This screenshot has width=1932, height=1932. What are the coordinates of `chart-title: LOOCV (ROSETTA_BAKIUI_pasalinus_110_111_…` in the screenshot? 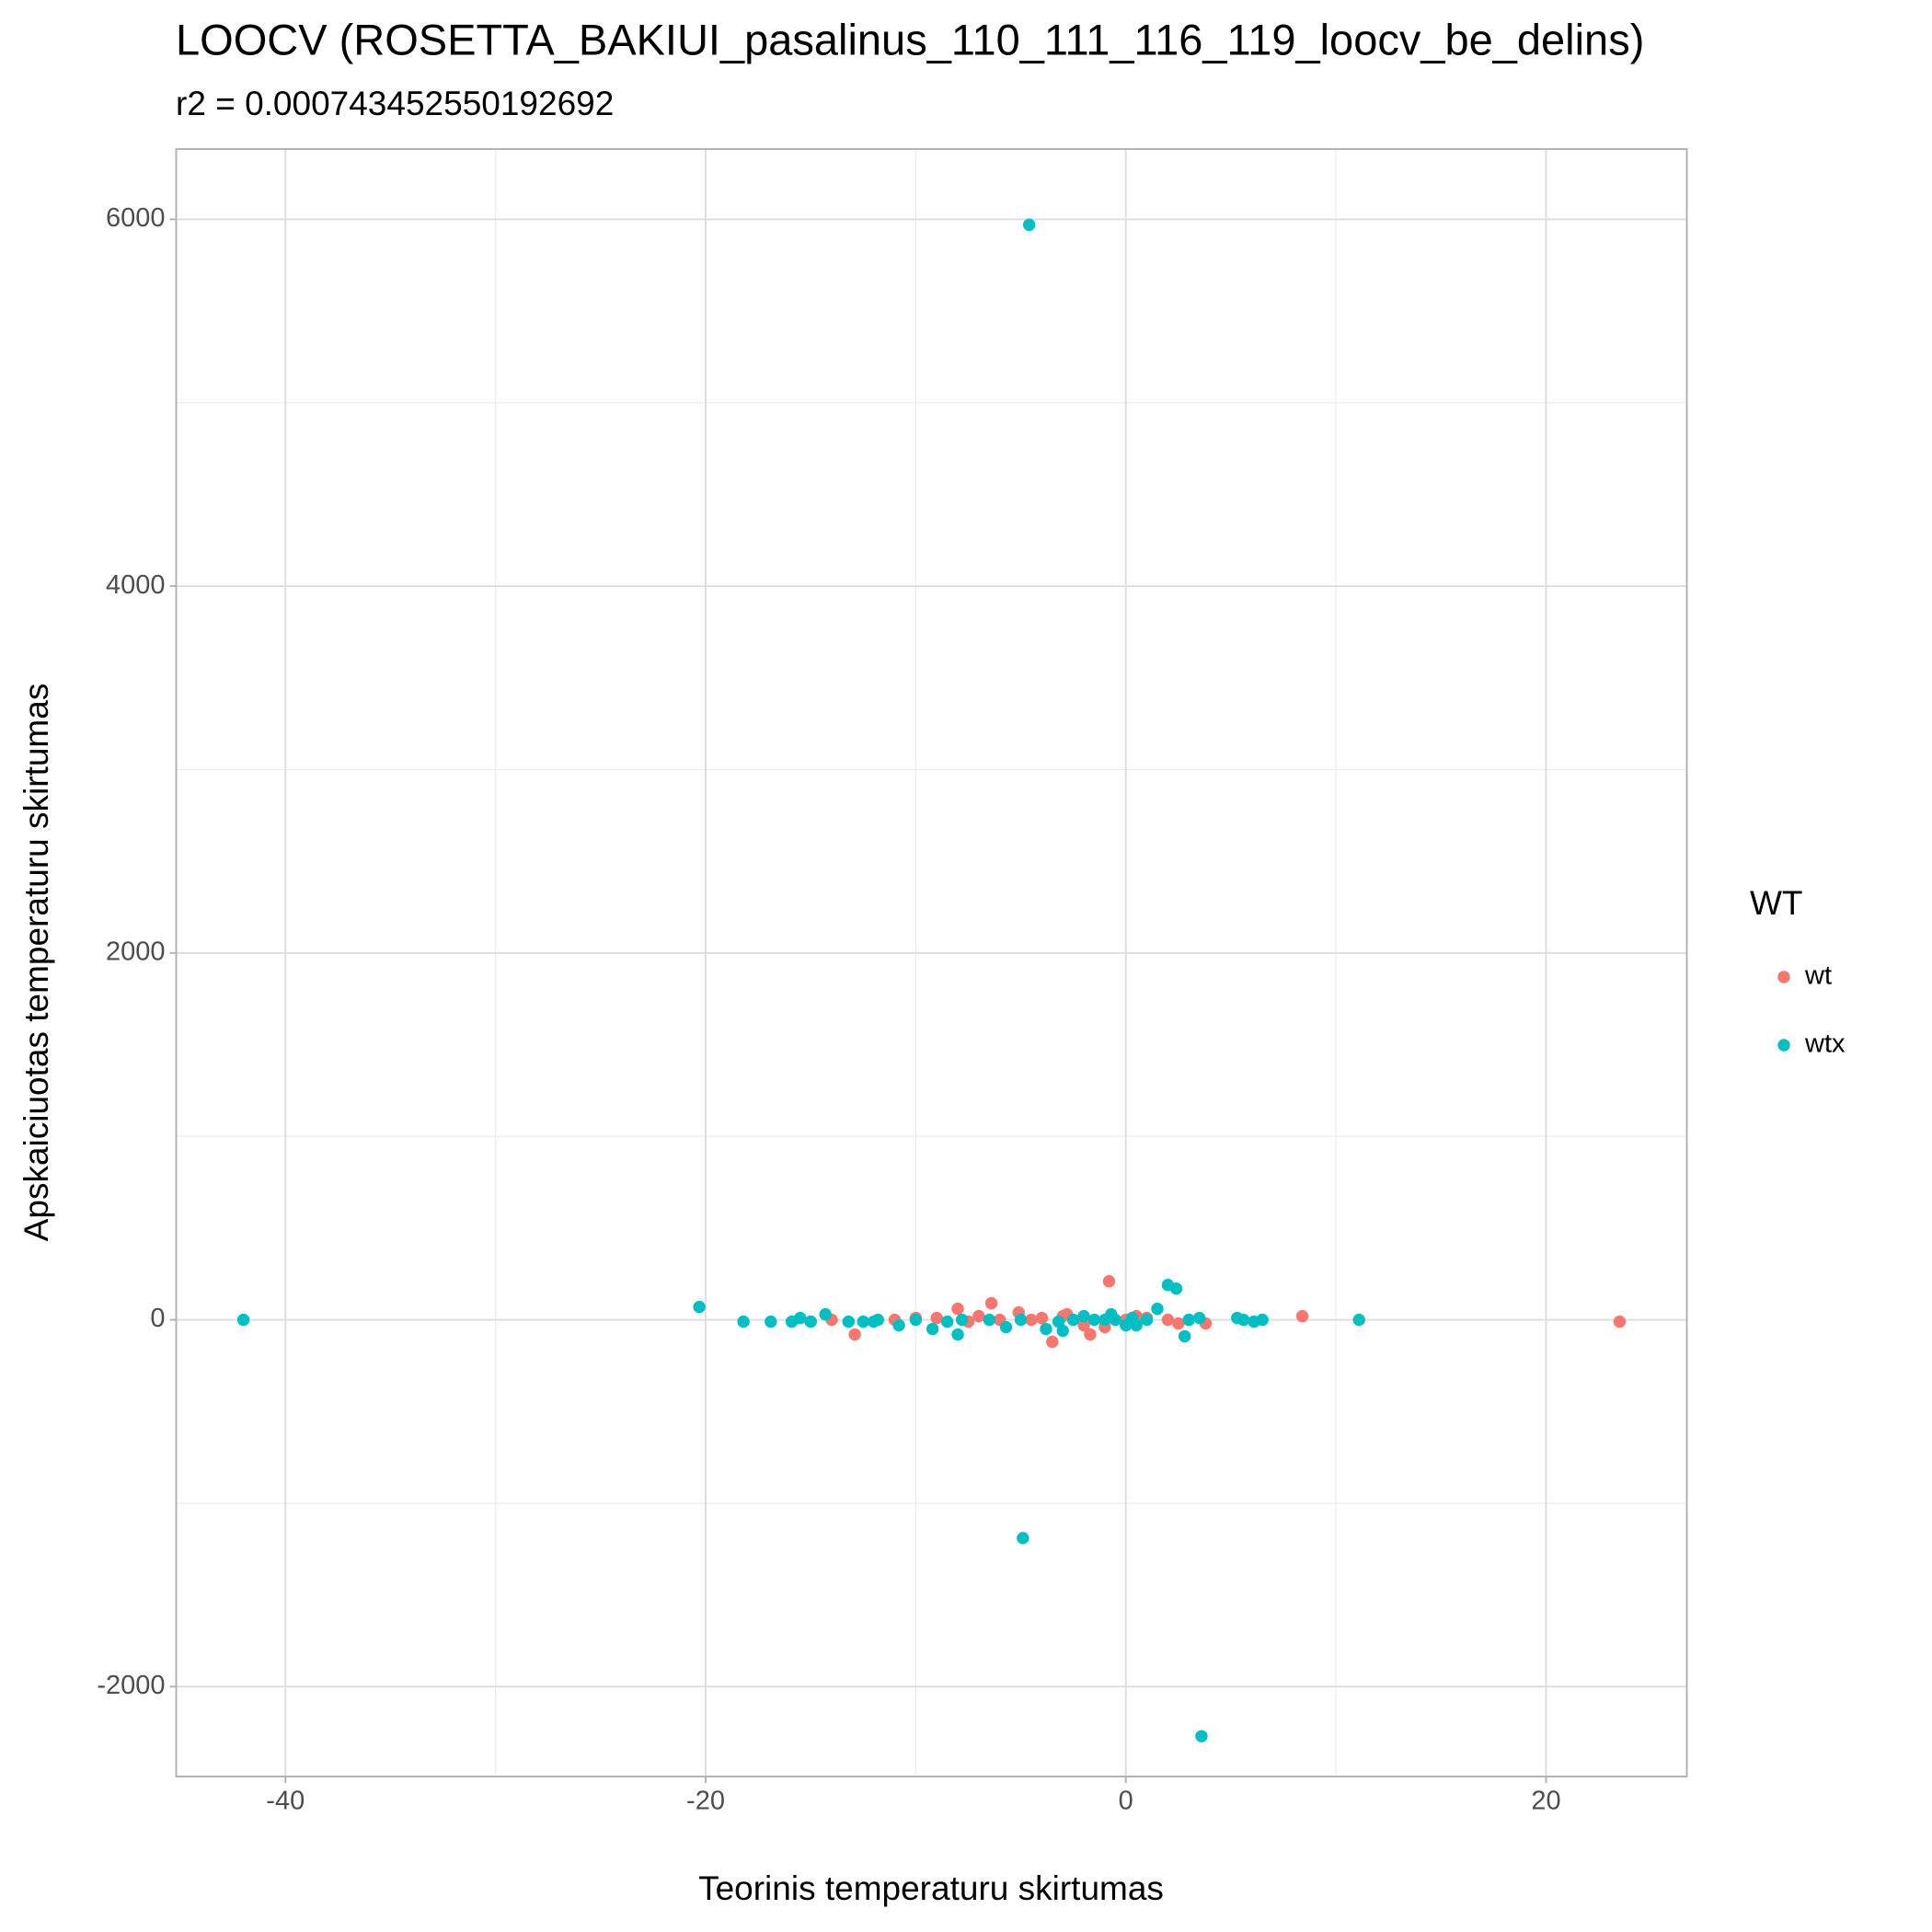 It's located at (910, 39).